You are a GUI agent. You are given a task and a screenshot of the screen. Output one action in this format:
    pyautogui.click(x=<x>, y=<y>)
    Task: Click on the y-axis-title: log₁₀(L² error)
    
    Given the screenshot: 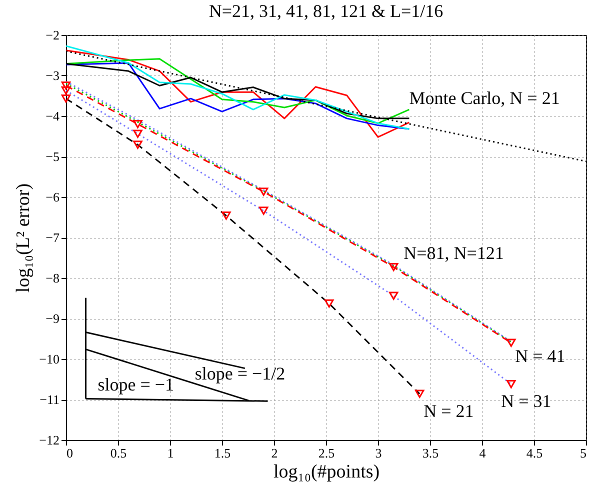 What is the action you would take?
    pyautogui.click(x=23, y=238)
    